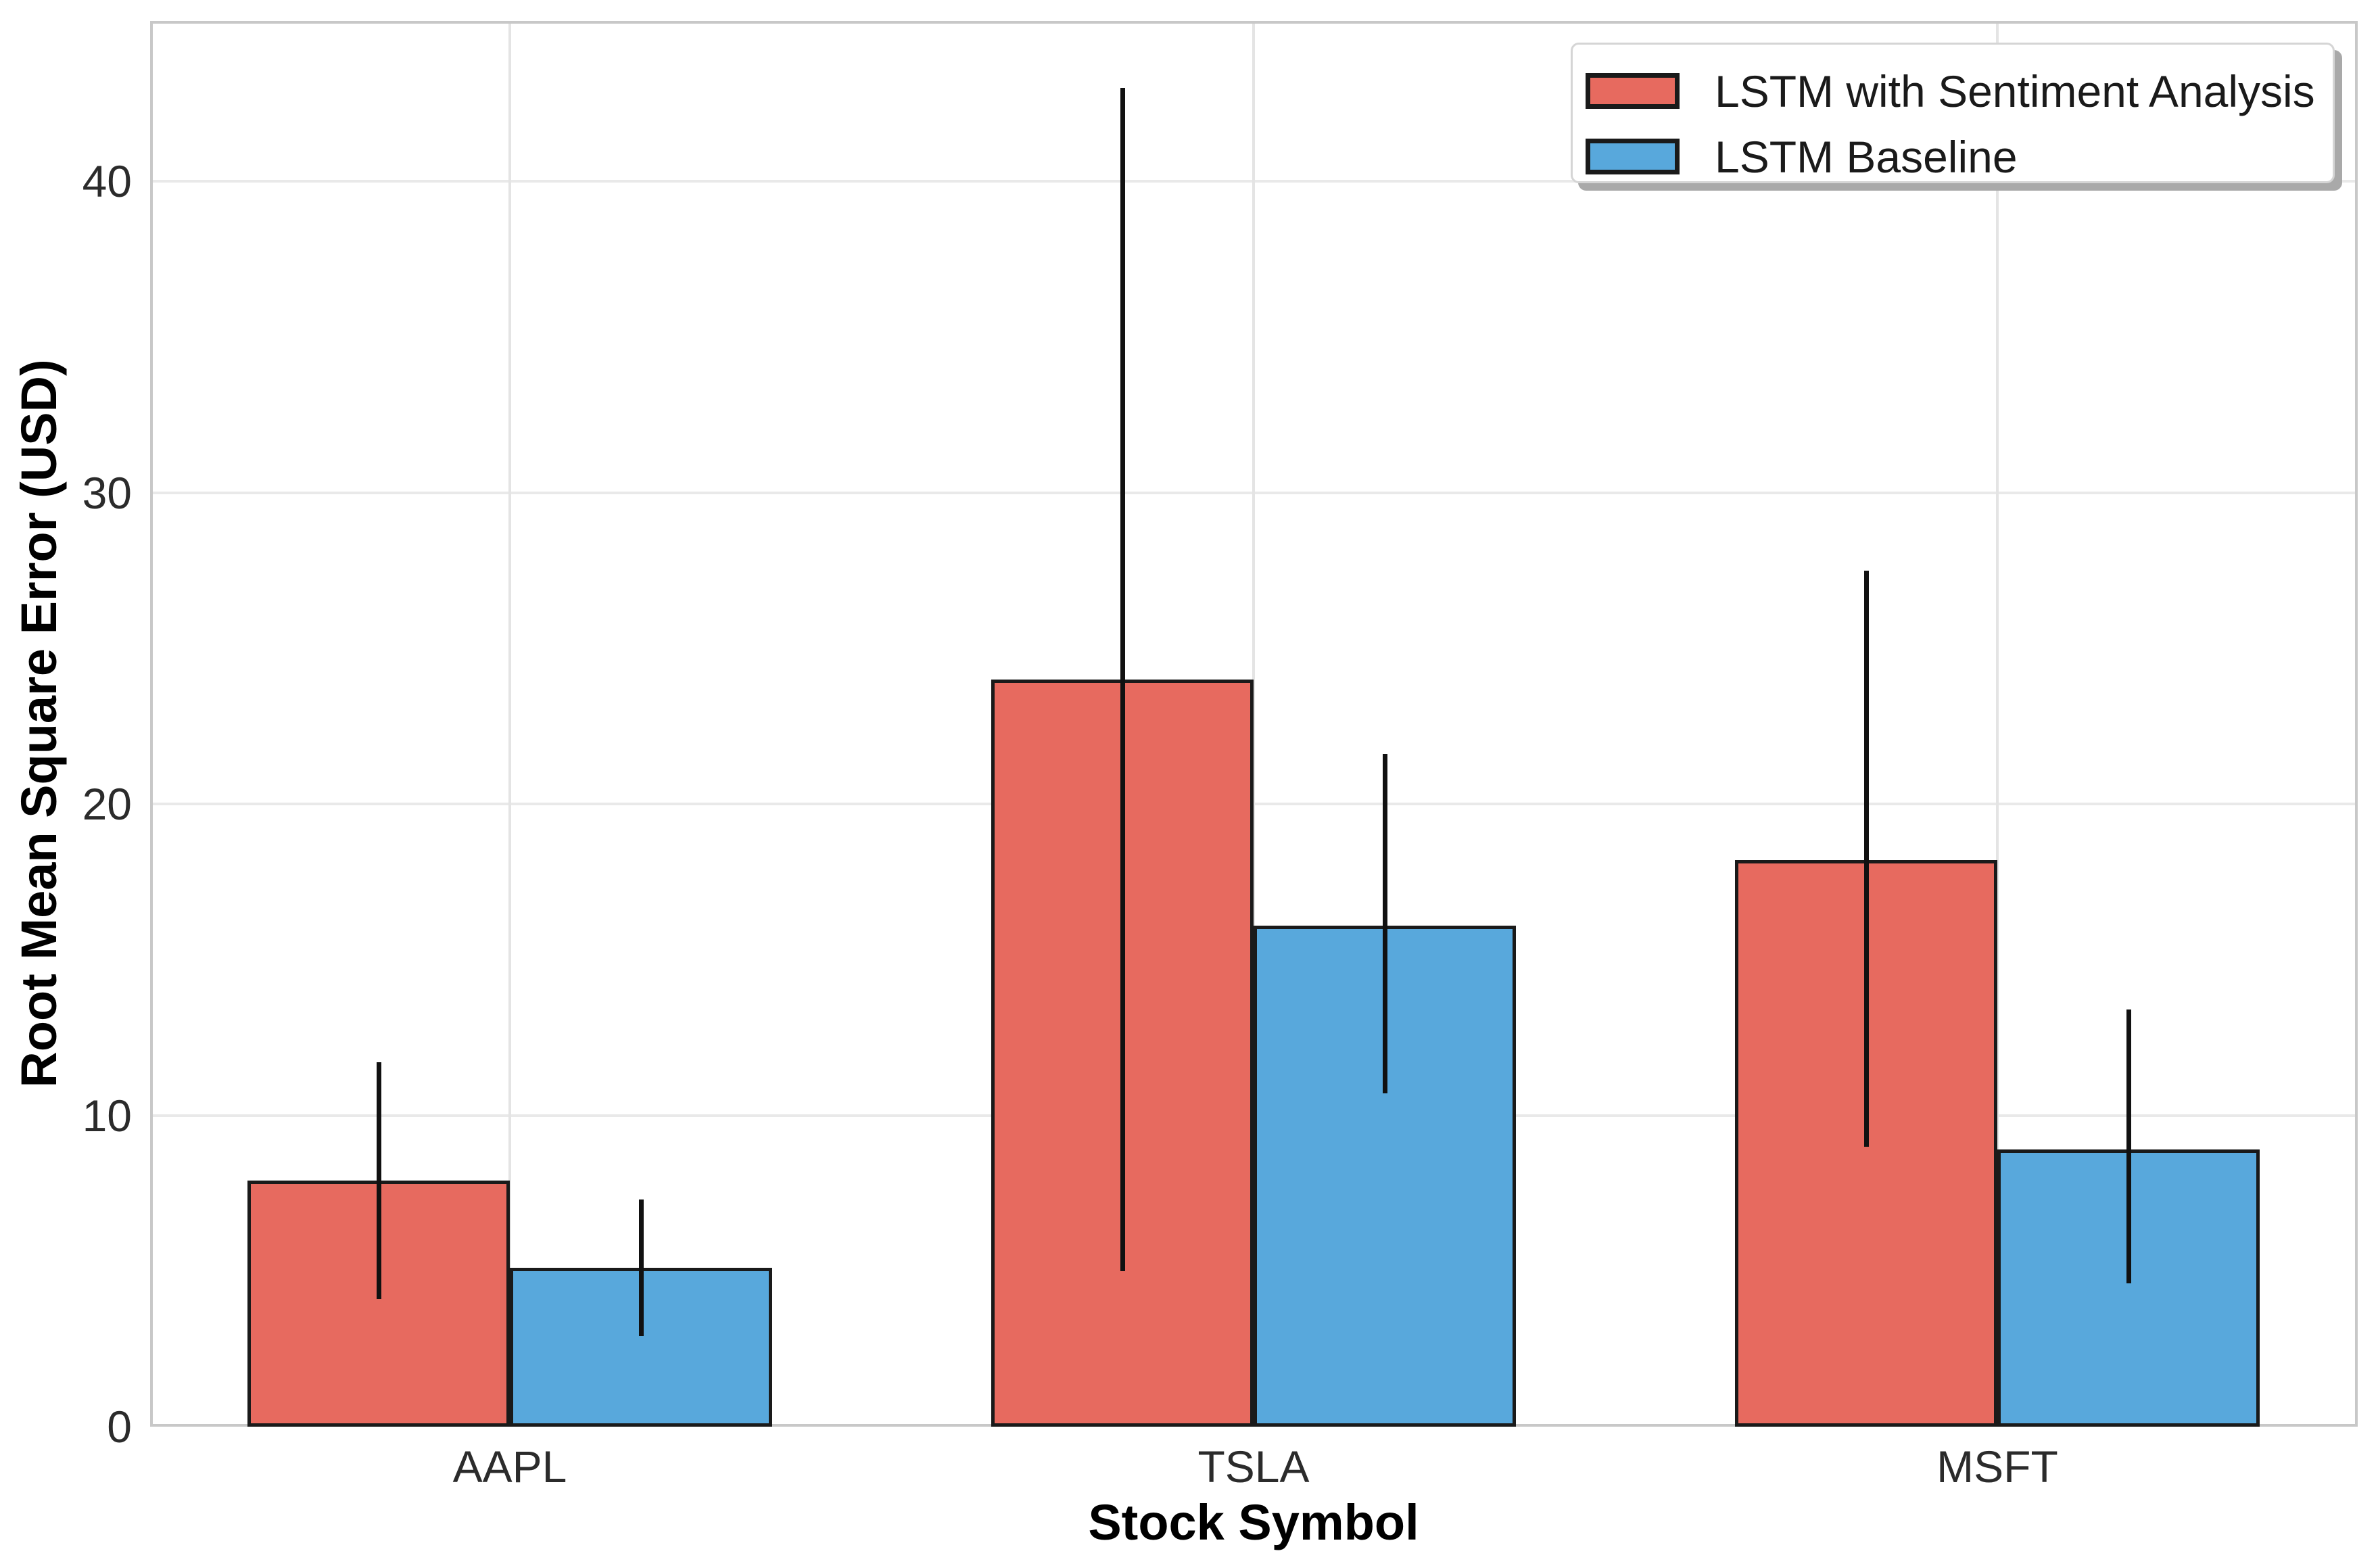 This screenshot has height=1568, width=2378. Describe the element at coordinates (1633, 156) in the screenshot. I see `legend-swatch-baseline` at that location.